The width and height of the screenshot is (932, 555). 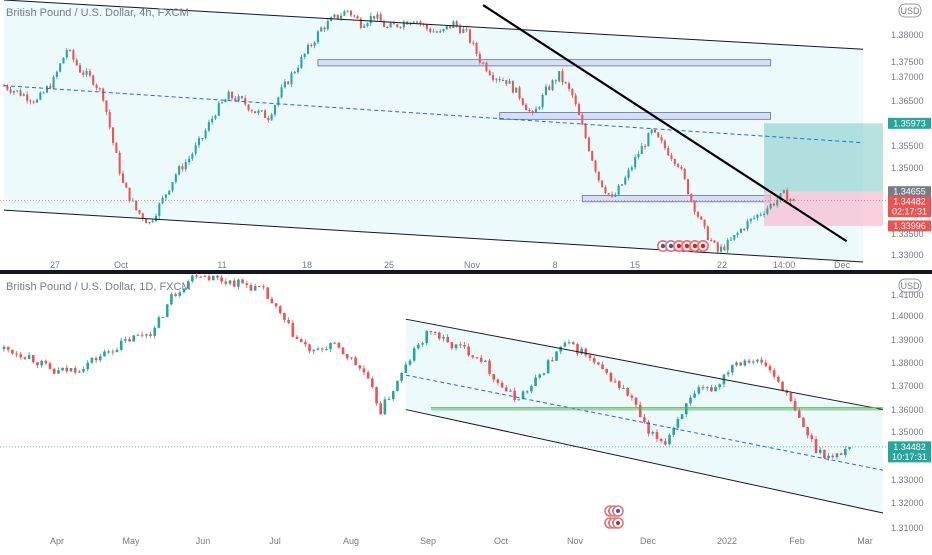 I want to click on position-stop-zone, so click(x=823, y=208).